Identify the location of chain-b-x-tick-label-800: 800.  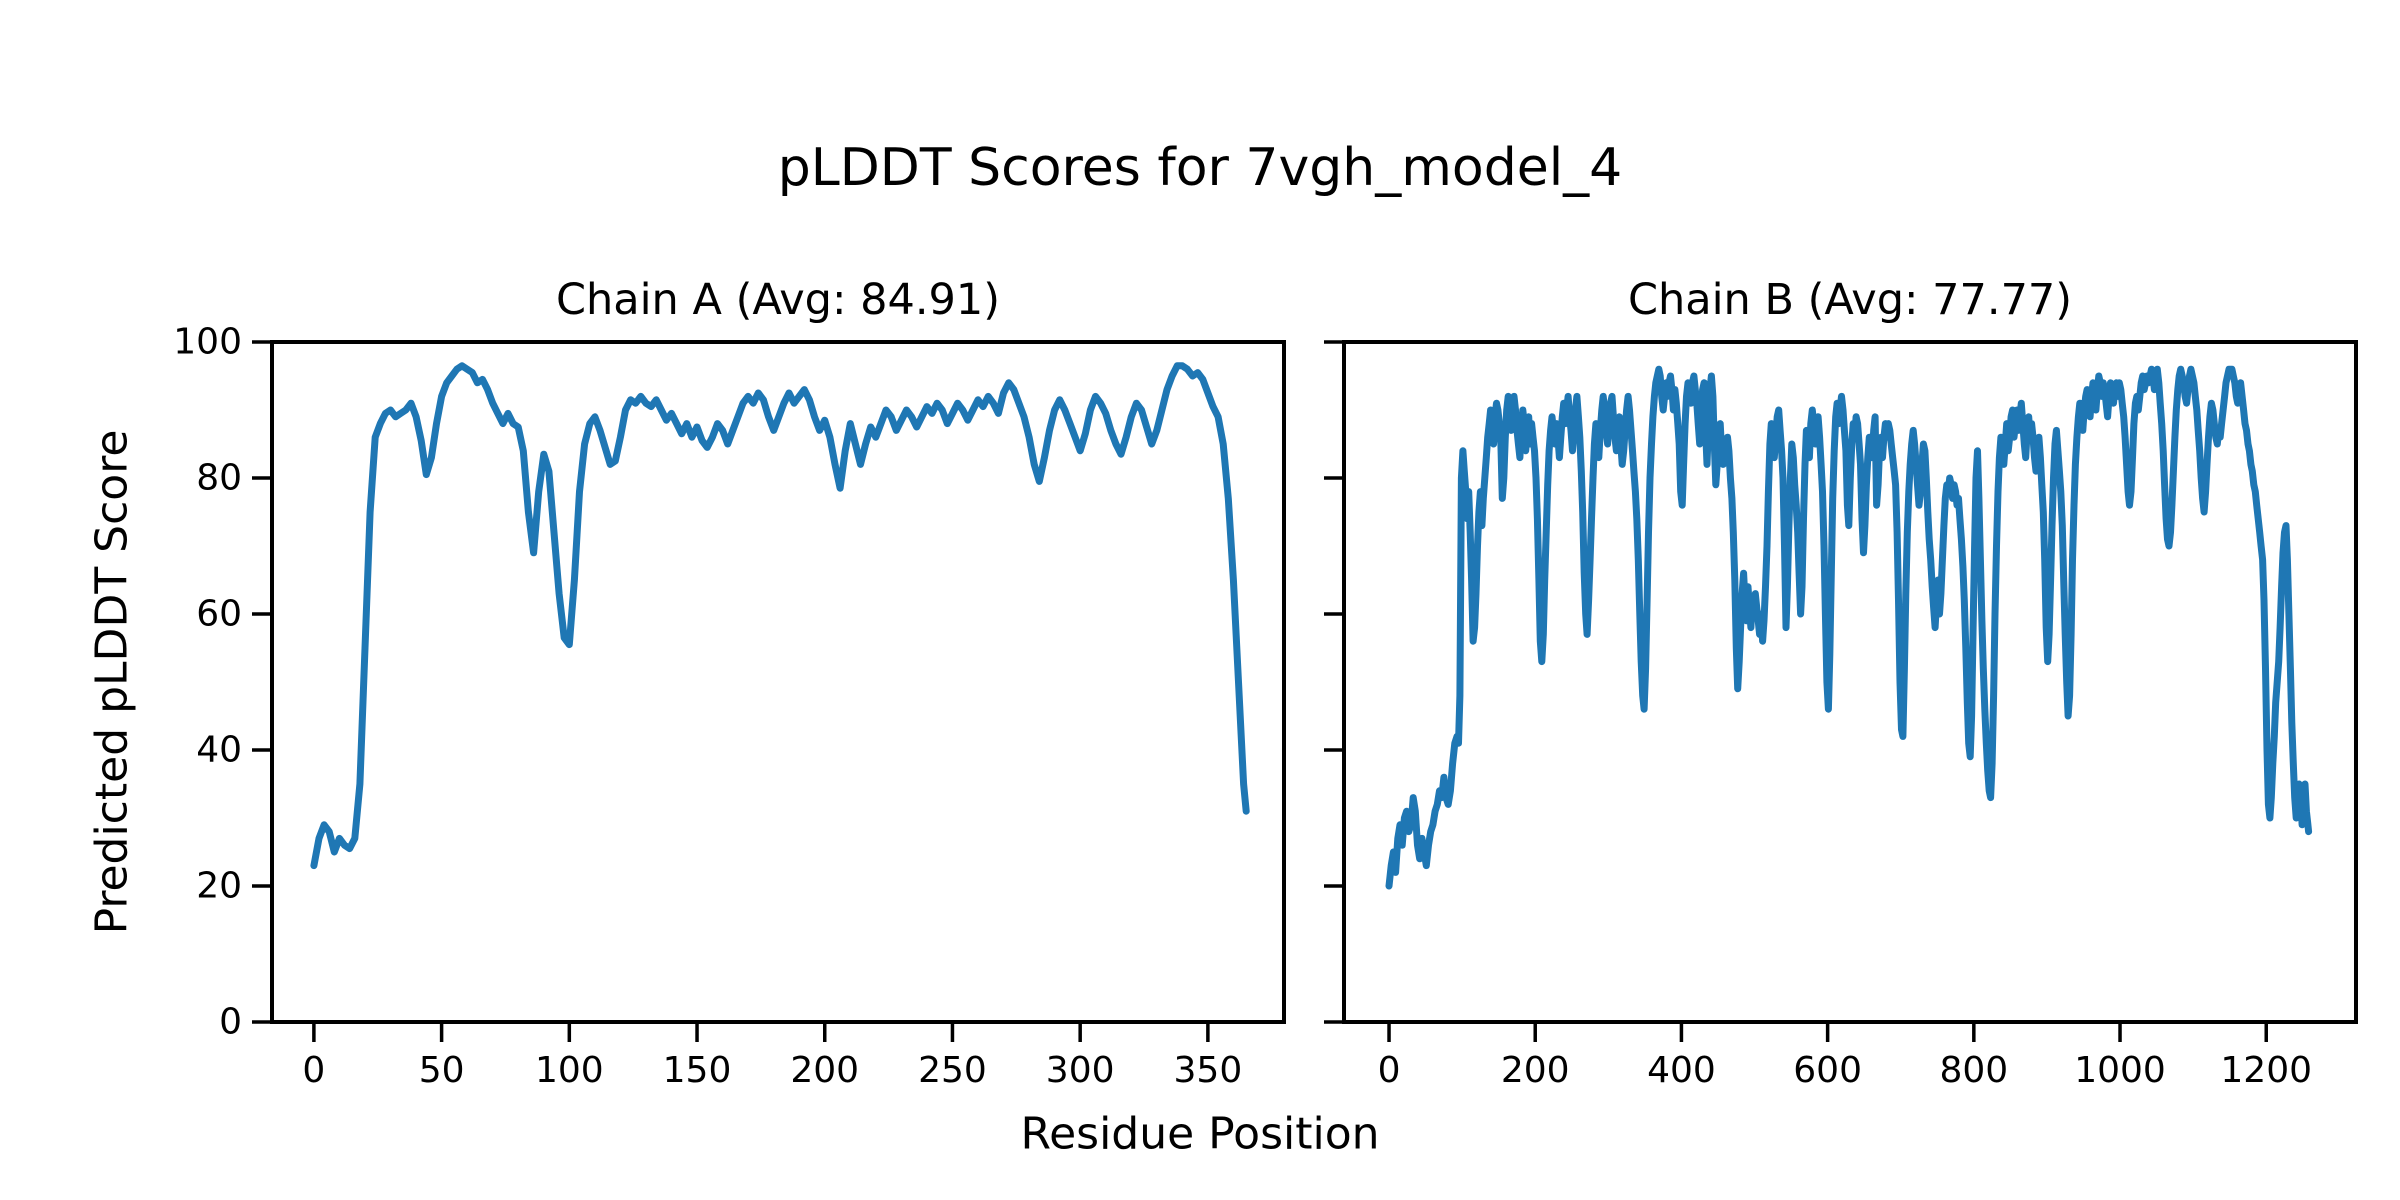
(1974, 1070).